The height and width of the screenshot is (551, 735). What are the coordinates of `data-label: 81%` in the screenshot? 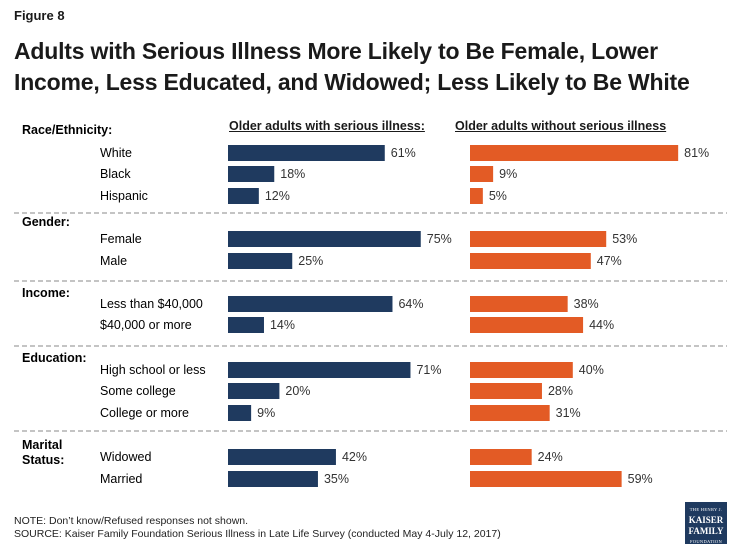 It's located at (696, 153).